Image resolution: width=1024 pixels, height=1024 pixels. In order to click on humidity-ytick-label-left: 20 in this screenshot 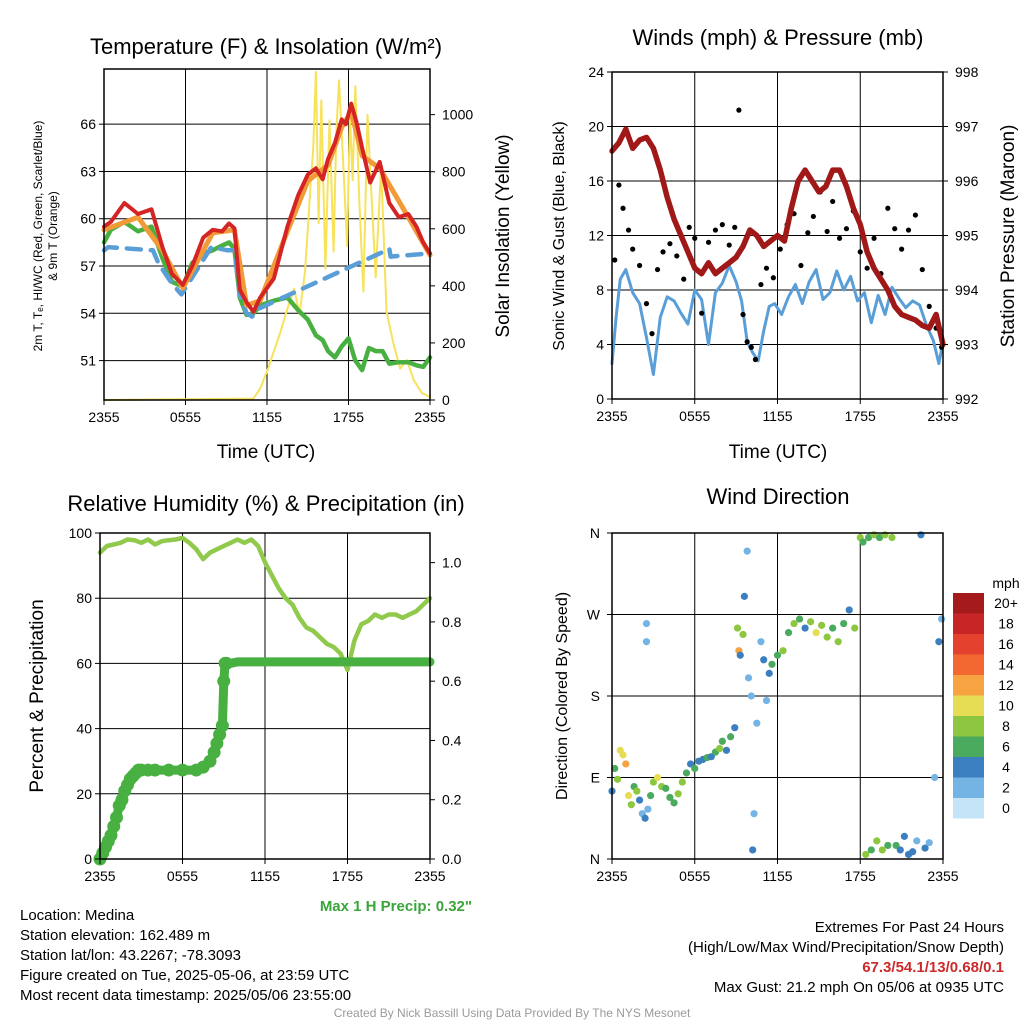, I will do `click(84, 794)`.